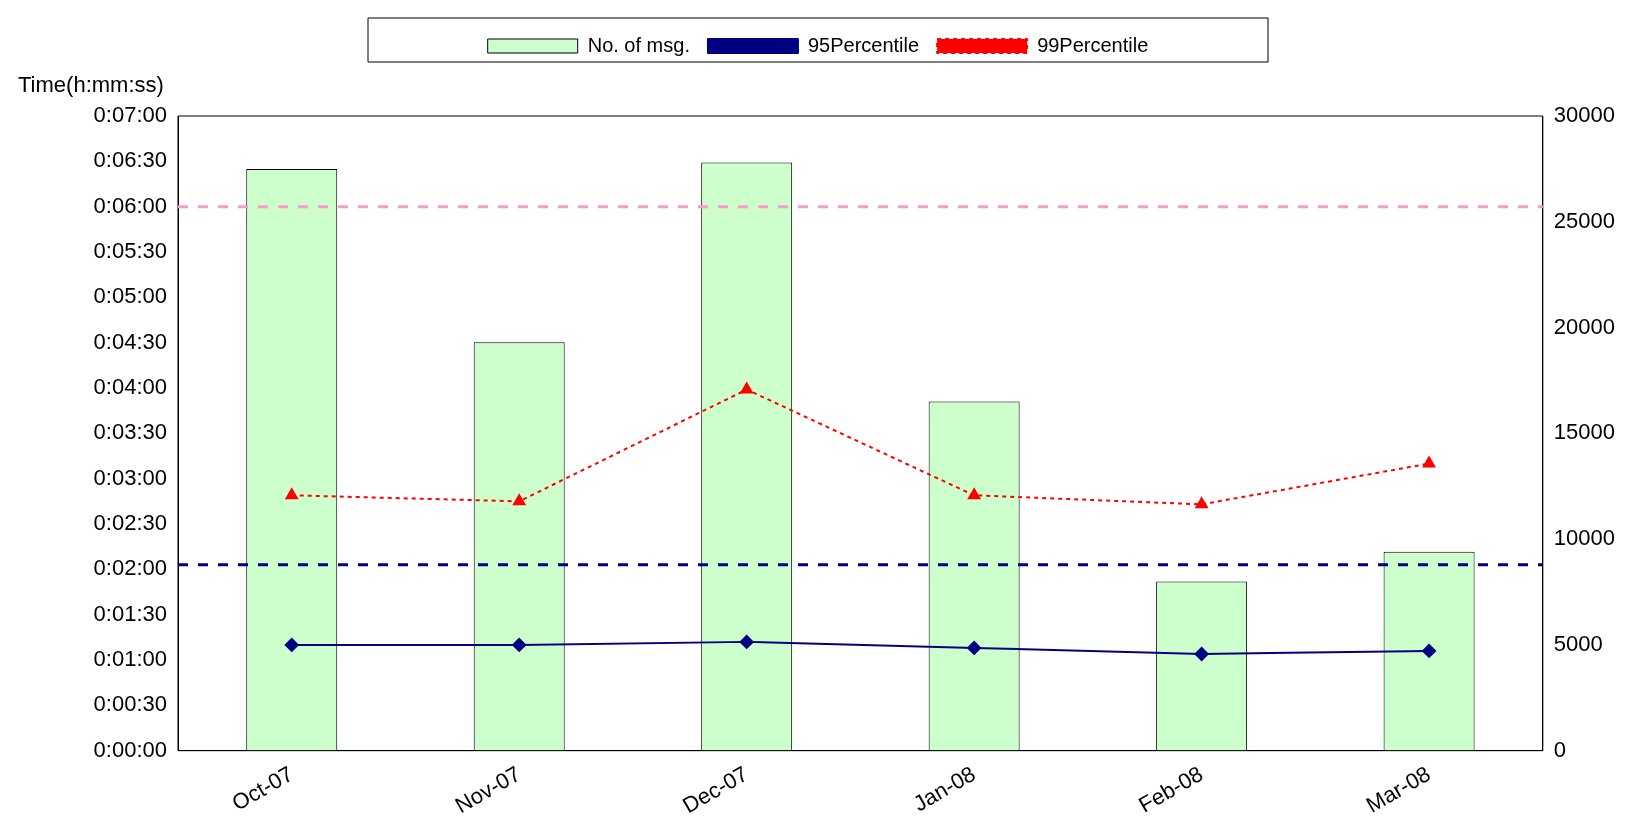 The width and height of the screenshot is (1641, 834). What do you see at coordinates (130, 115) in the screenshot?
I see `y-tick-label: 0:07:00` at bounding box center [130, 115].